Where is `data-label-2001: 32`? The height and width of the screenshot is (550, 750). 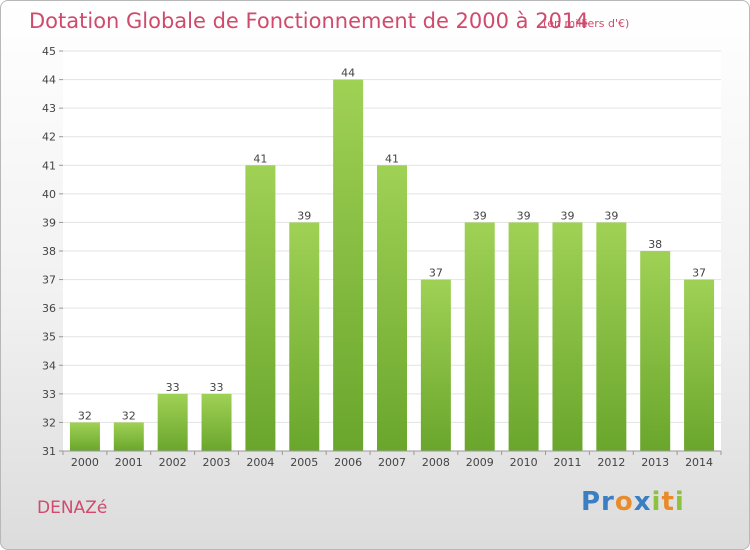 data-label-2001: 32 is located at coordinates (129, 415).